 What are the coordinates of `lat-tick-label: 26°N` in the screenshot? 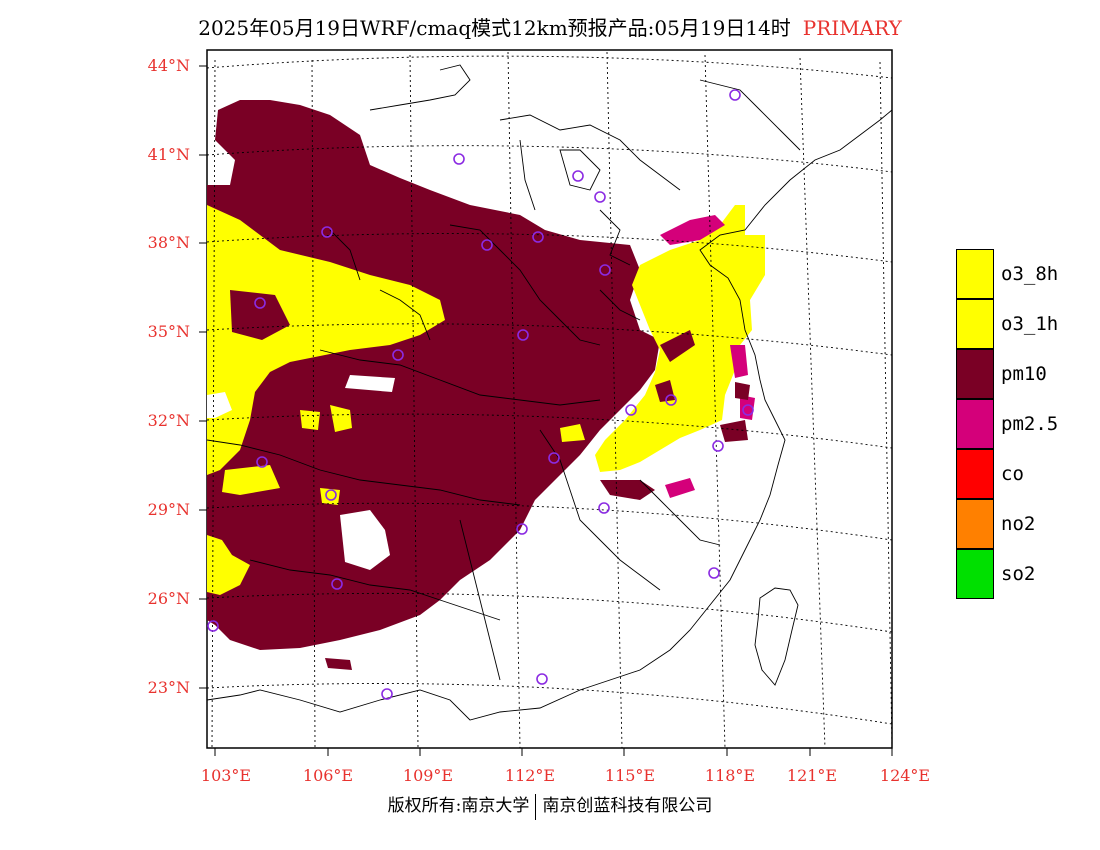 It's located at (168, 598).